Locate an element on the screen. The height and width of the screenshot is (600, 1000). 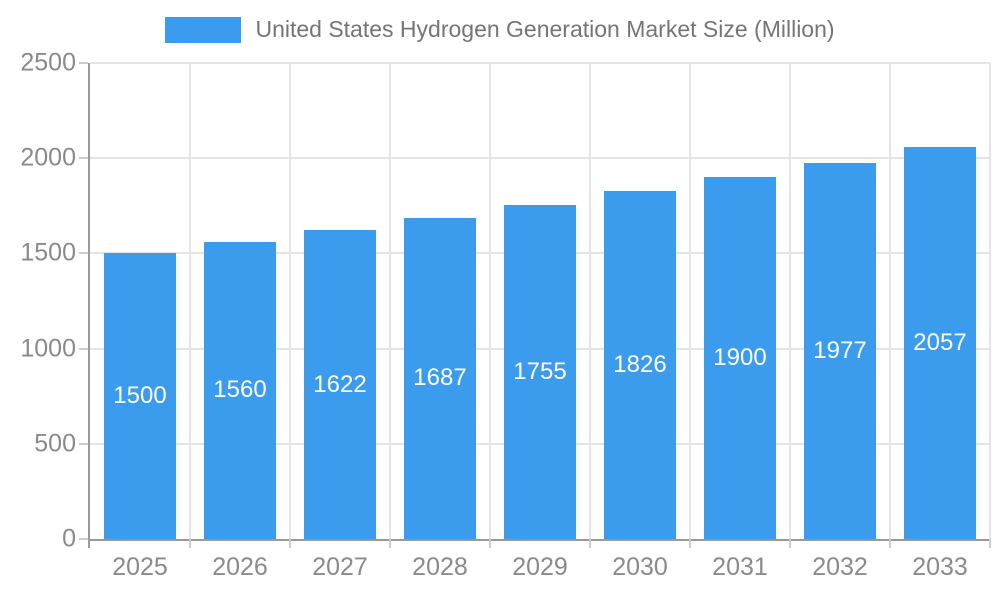
bar: 1977 is located at coordinates (840, 350).